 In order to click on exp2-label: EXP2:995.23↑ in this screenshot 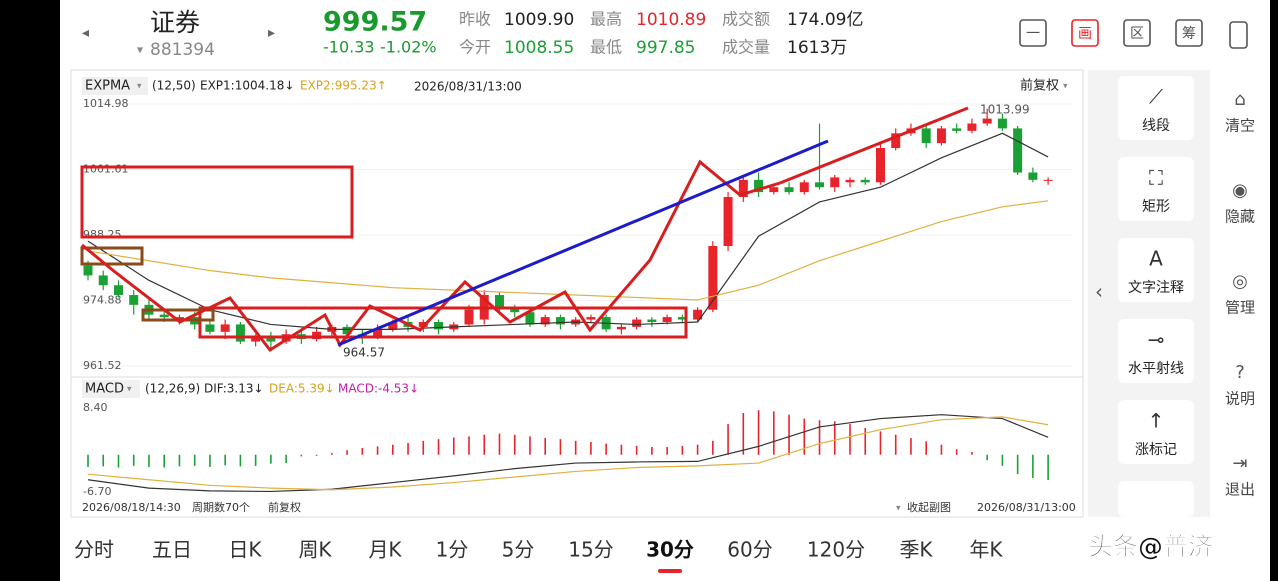, I will do `click(343, 86)`.